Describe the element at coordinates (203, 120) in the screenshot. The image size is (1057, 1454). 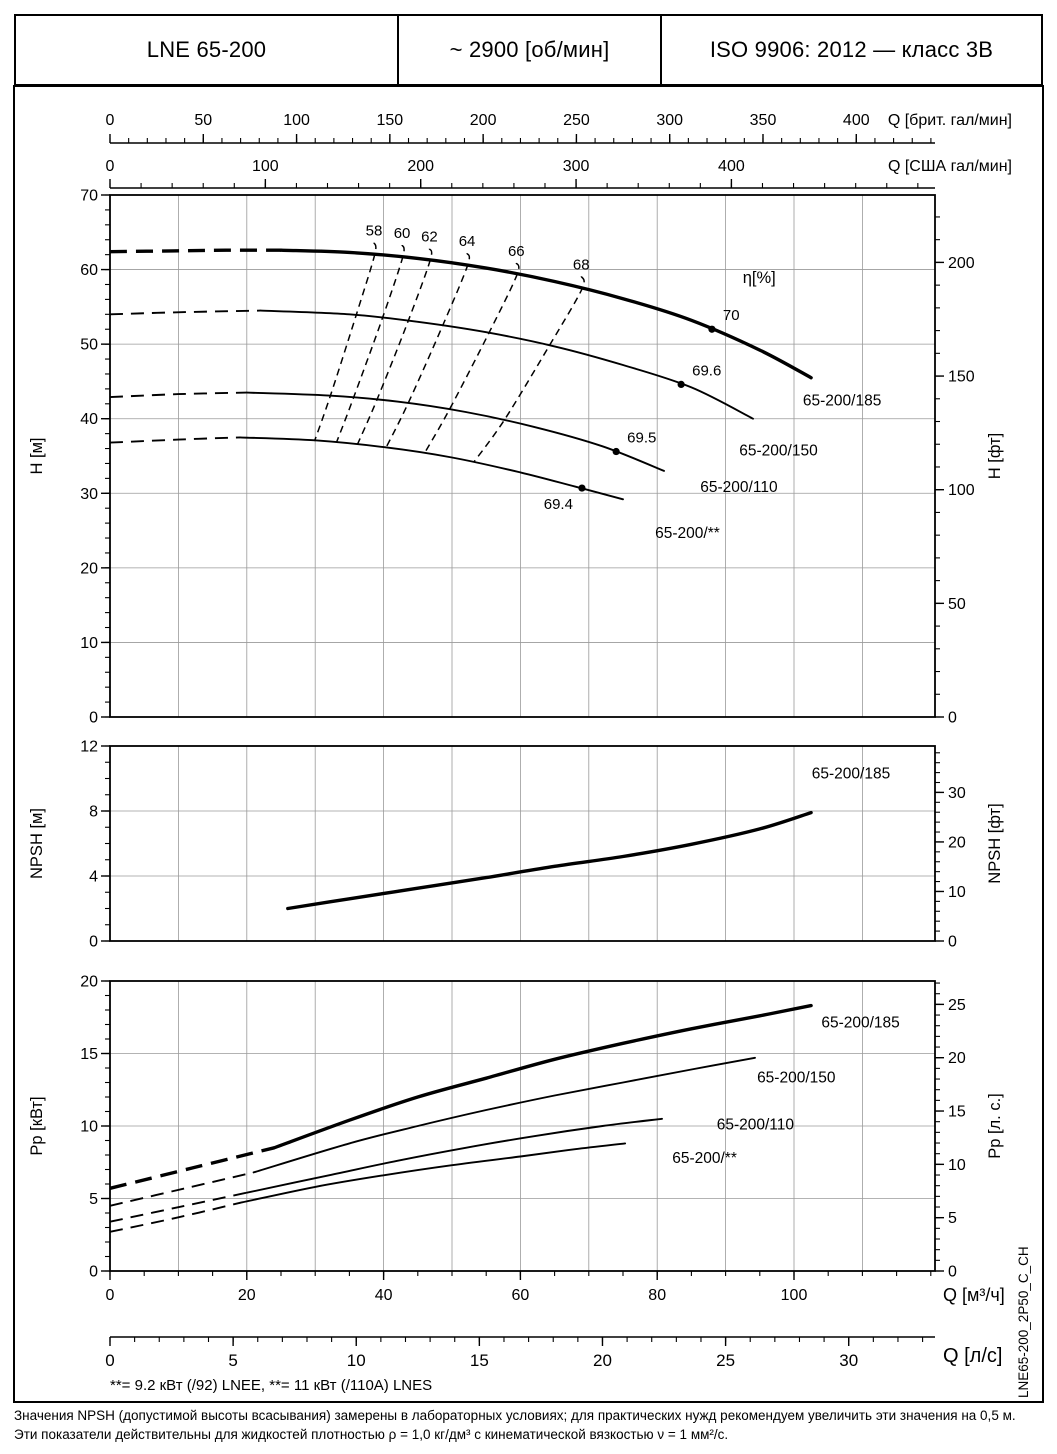
I see `x-tick-label-top1: 50` at that location.